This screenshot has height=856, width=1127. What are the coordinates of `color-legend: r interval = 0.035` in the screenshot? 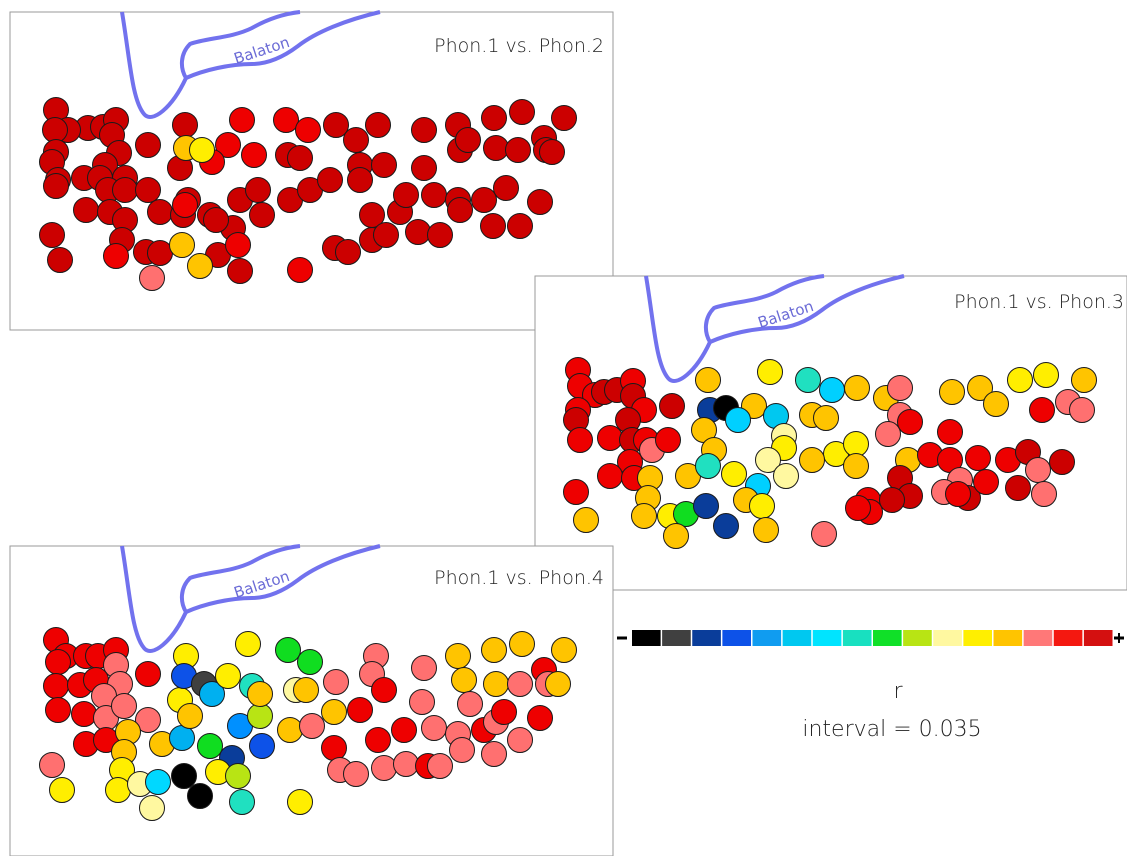 It's located at (870, 686).